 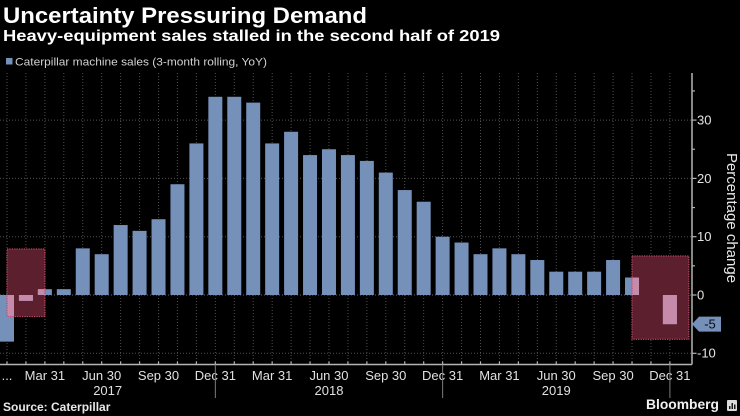 I want to click on y-tick-label: 30, so click(x=704, y=120).